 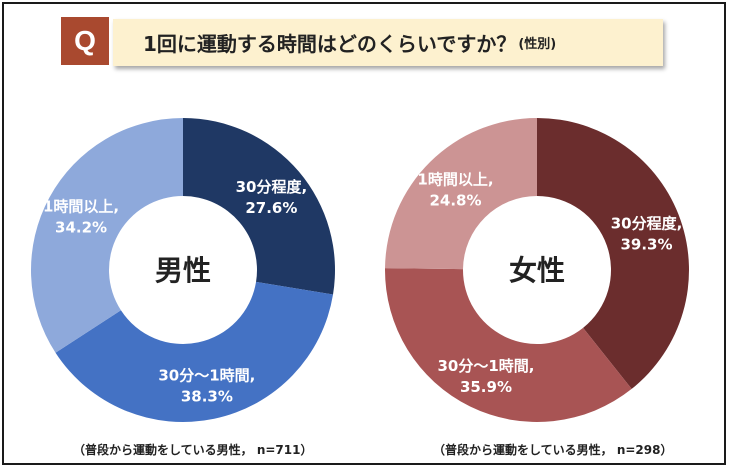 I want to click on slice-label-male-1: 30分～1時間, 38.3%, so click(x=206, y=386).